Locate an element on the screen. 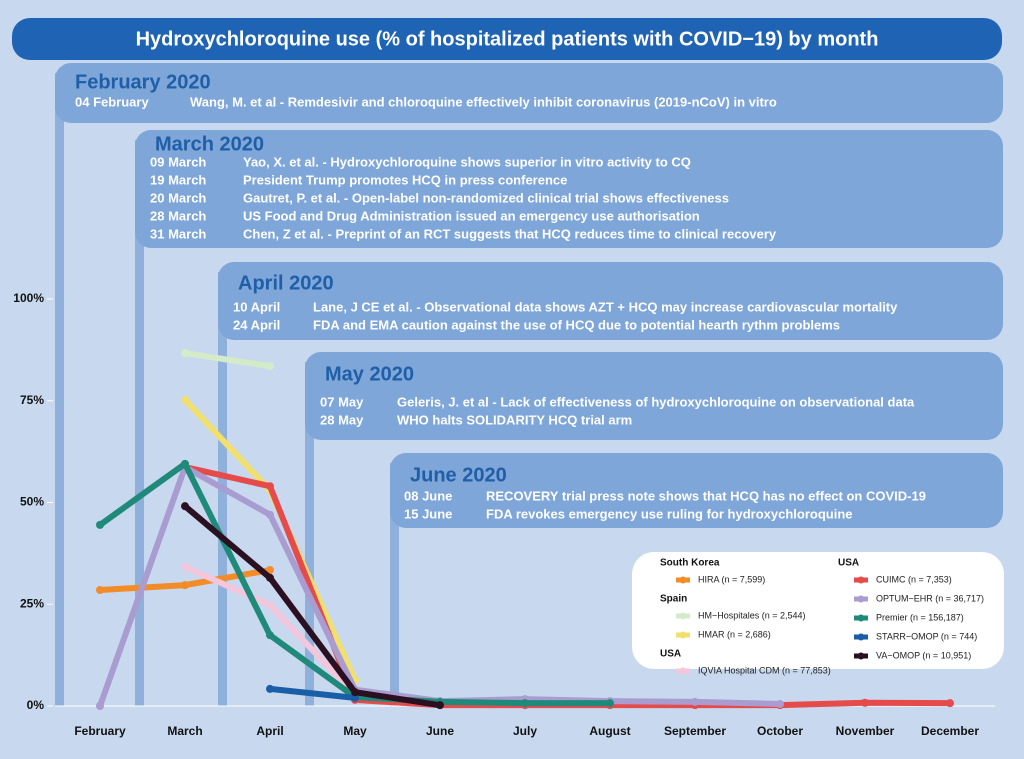 The height and width of the screenshot is (759, 1024). legend-label: IQVIA Hospital CDM (n = 77,853) is located at coordinates (764, 670).